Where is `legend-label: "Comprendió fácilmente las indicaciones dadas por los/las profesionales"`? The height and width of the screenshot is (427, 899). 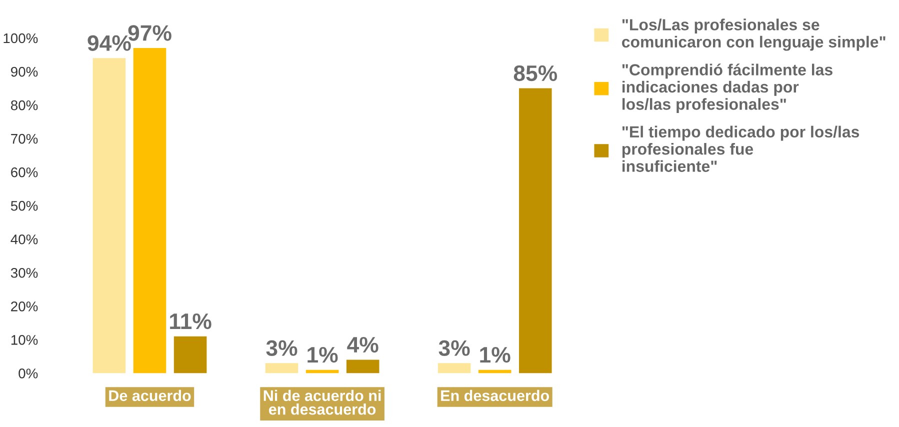
legend-label: "Comprendió fácilmente las indicaciones dadas por los/las profesionales" is located at coordinates (727, 89).